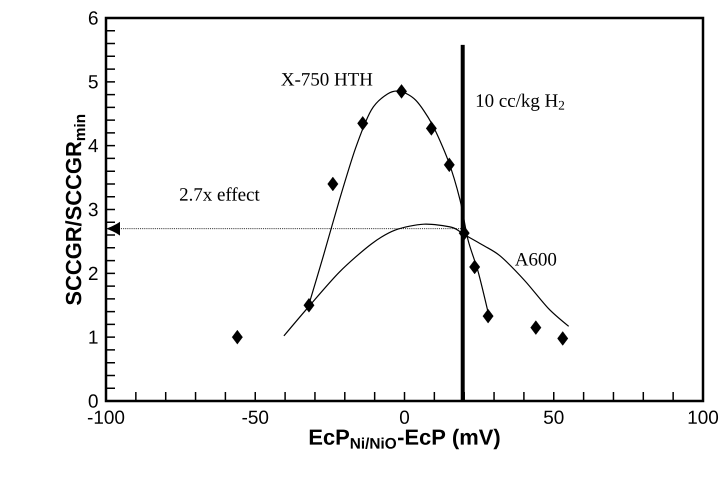 The width and height of the screenshot is (726, 498). What do you see at coordinates (405, 439) in the screenshot?
I see `x-axis-title: EcP$_{Ni/NiO}$-EcP (mV)` at bounding box center [405, 439].